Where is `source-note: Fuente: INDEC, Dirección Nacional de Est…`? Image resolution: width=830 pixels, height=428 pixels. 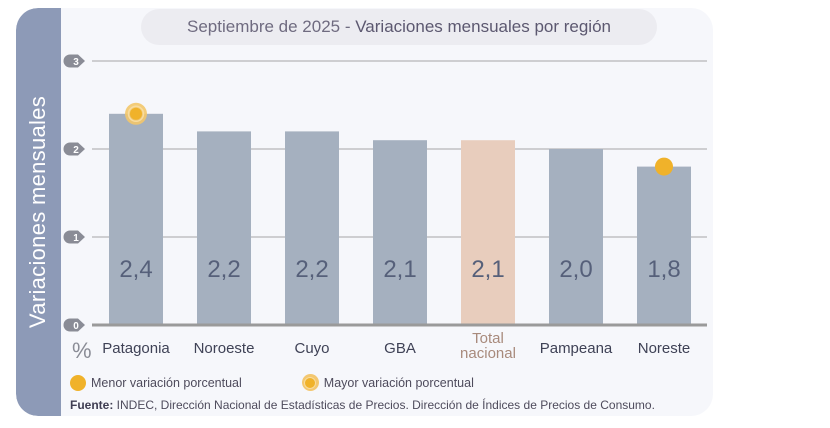
source-note: Fuente: INDEC, Dirección Nacional de Est… is located at coordinates (362, 405).